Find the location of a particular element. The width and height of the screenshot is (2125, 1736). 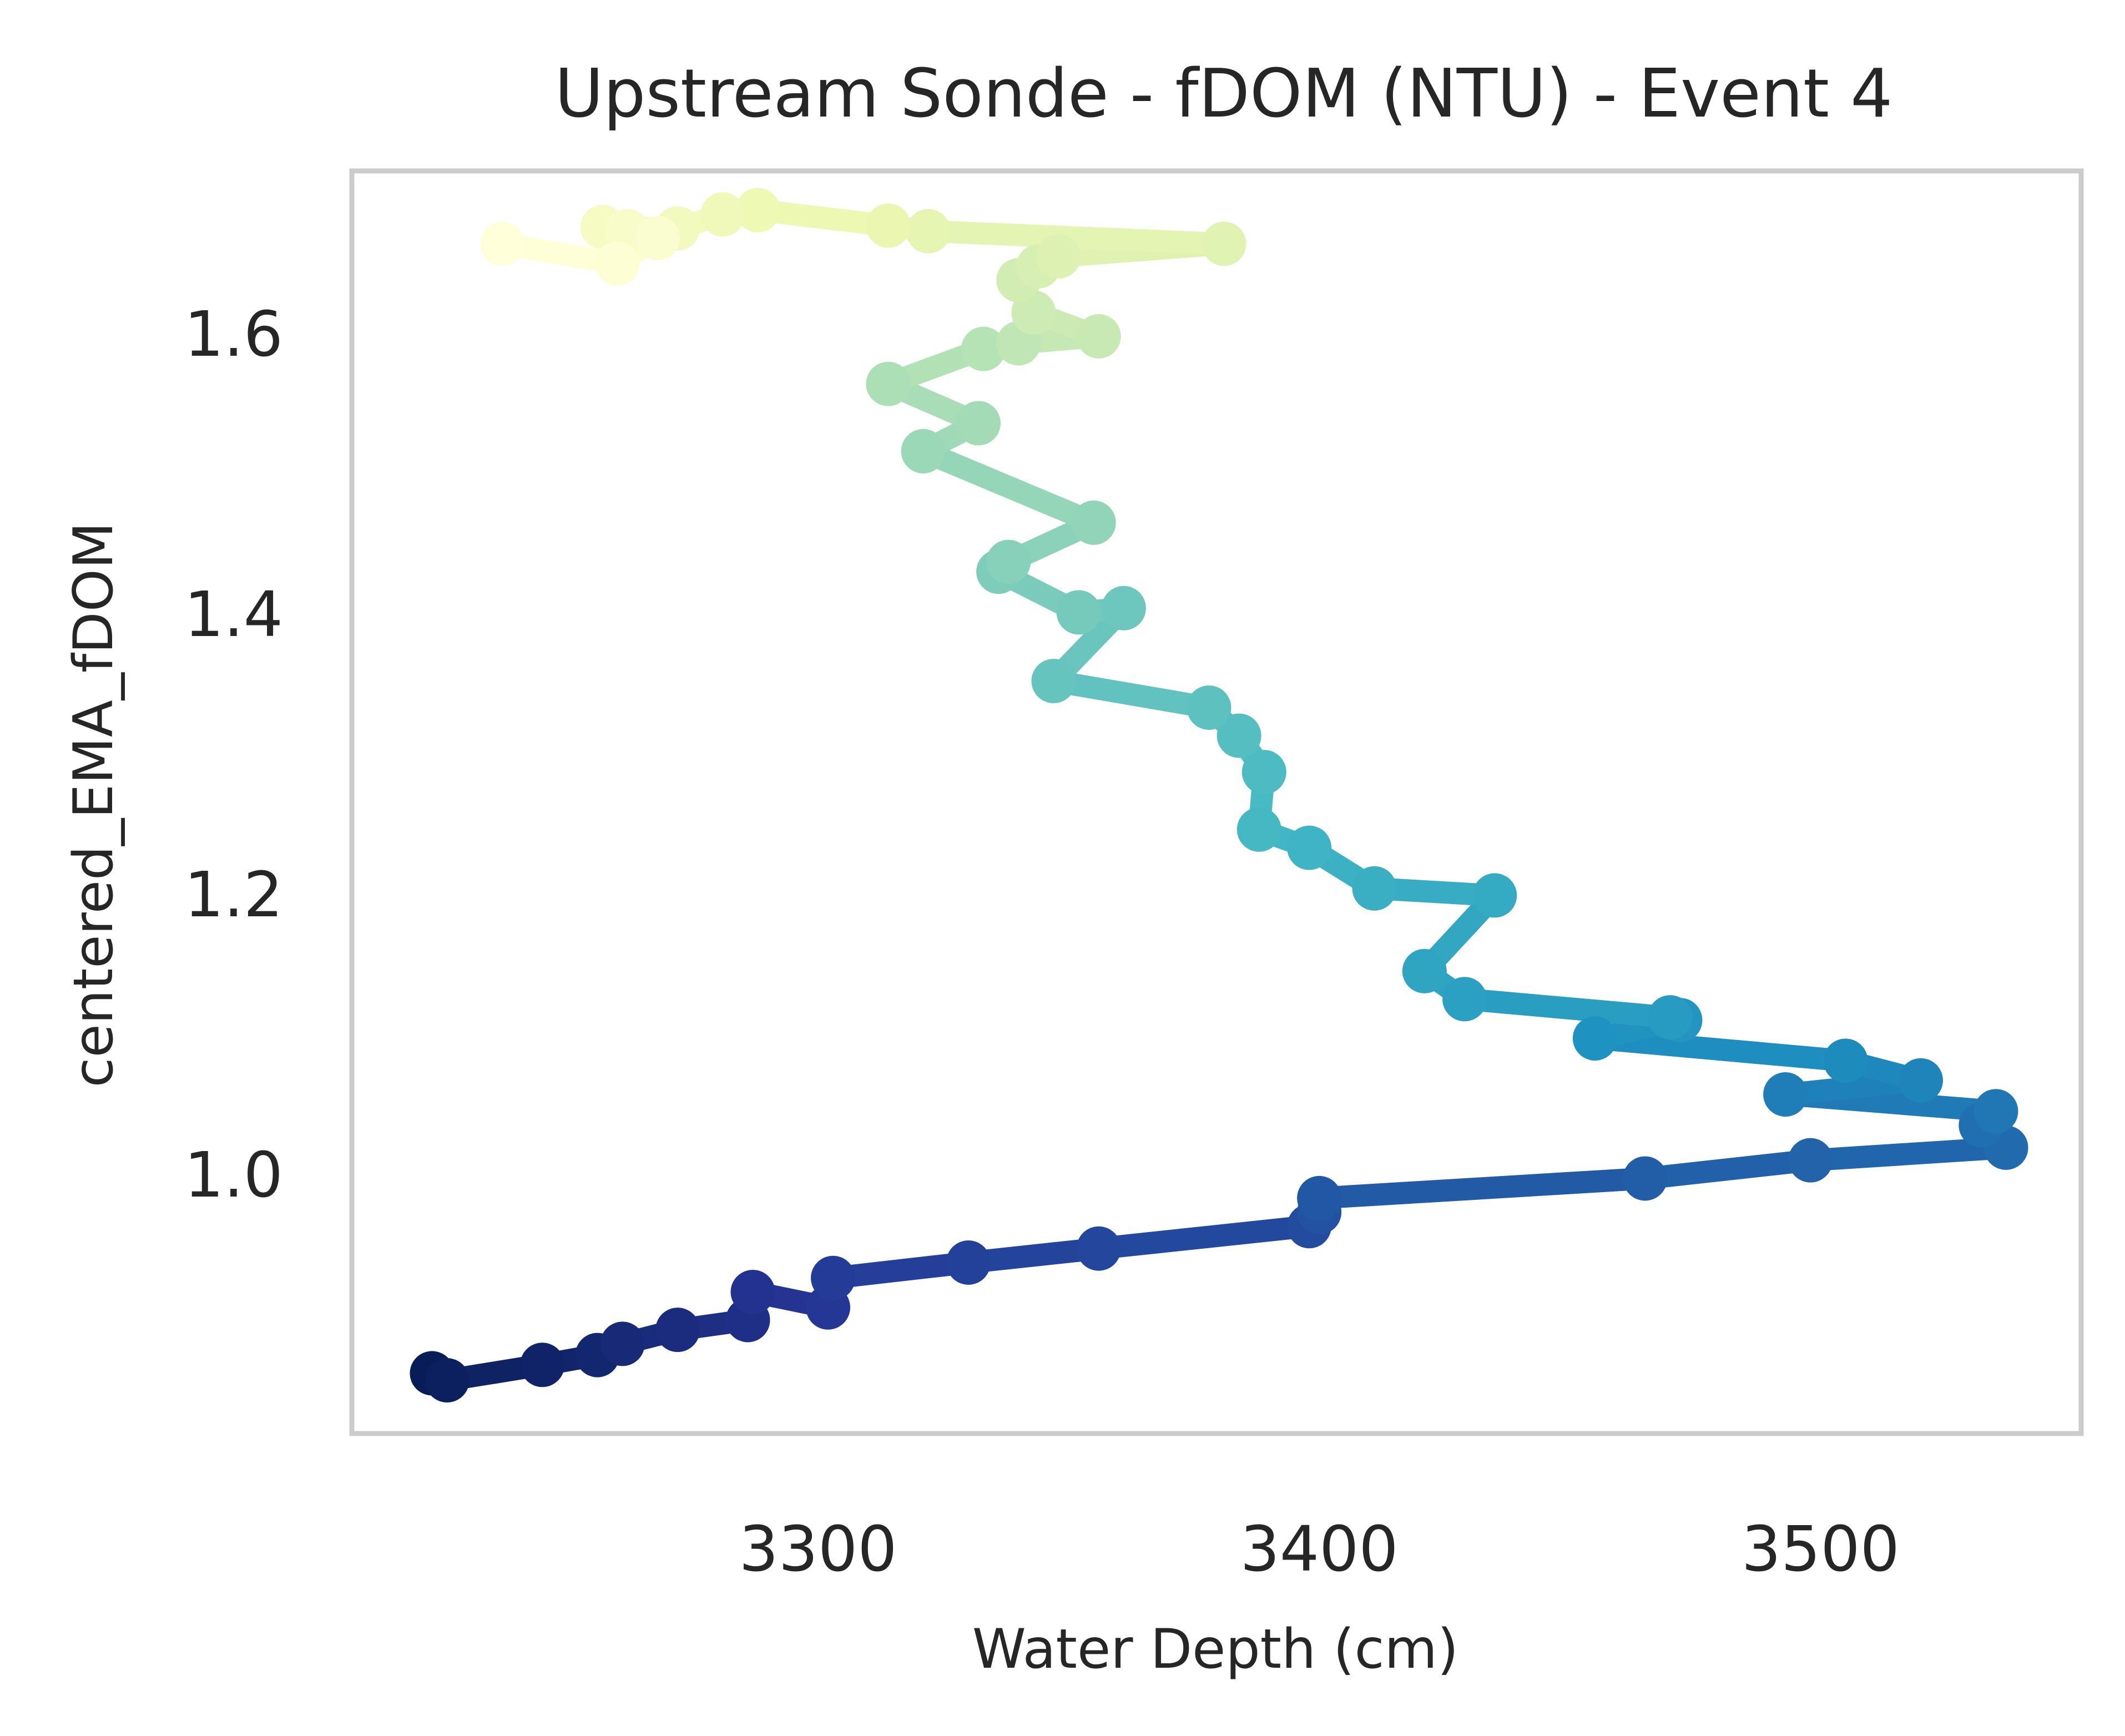

x-tick-label: 3400 is located at coordinates (1319, 1550).